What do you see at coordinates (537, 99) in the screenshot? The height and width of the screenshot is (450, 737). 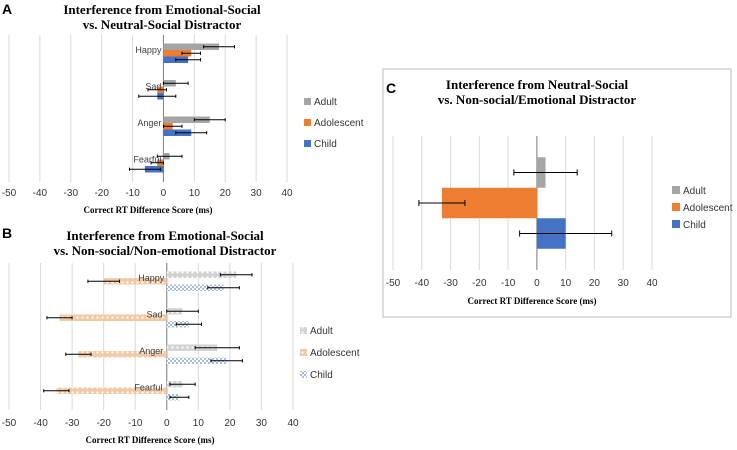 I see `chart-title-line-2: vs. Non-social/Emotional Distractor` at bounding box center [537, 99].